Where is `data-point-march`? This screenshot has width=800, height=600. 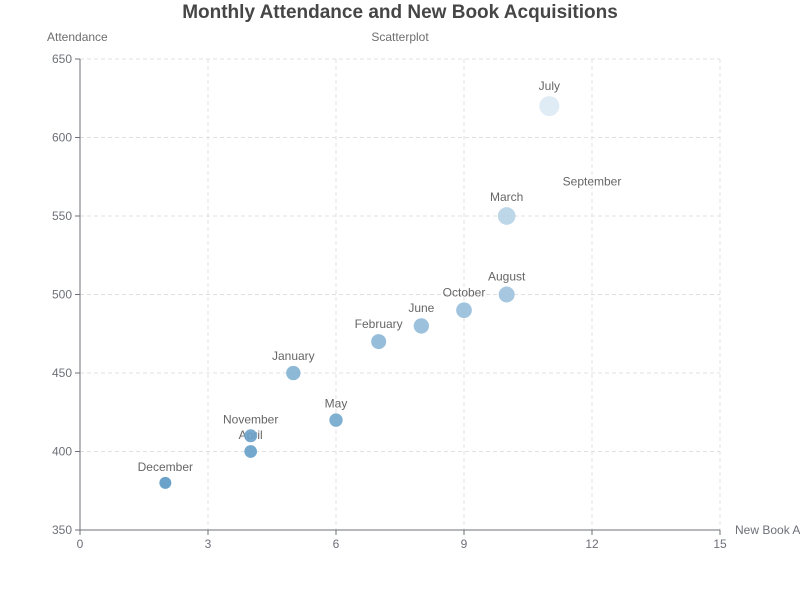
data-point-march is located at coordinates (506, 216).